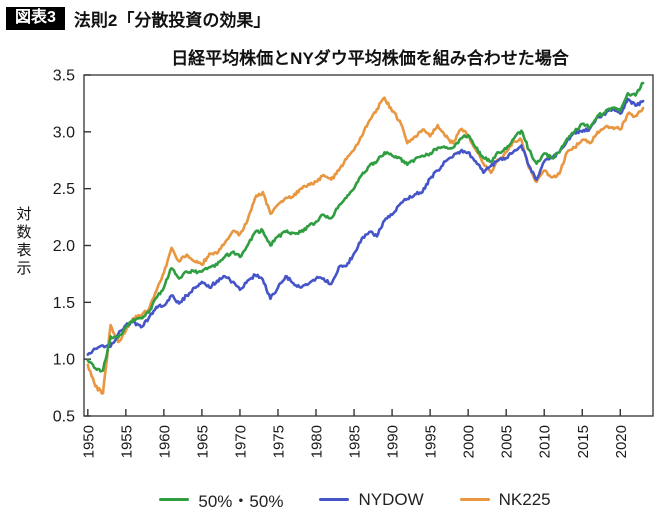 This screenshot has width=670, height=520. I want to click on x-tick-label: 1980, so click(317, 441).